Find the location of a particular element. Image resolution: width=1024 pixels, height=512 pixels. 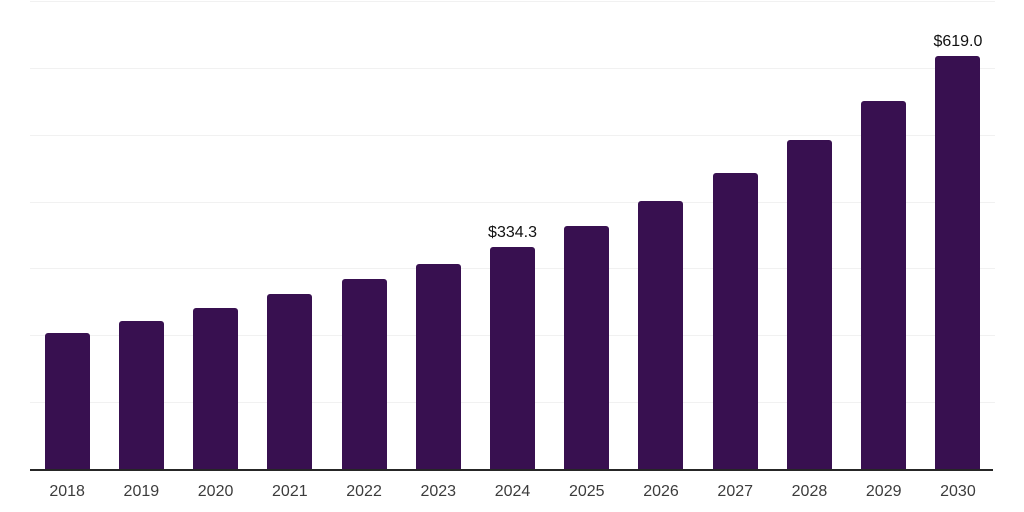

bar-band-2020 is located at coordinates (215, 236).